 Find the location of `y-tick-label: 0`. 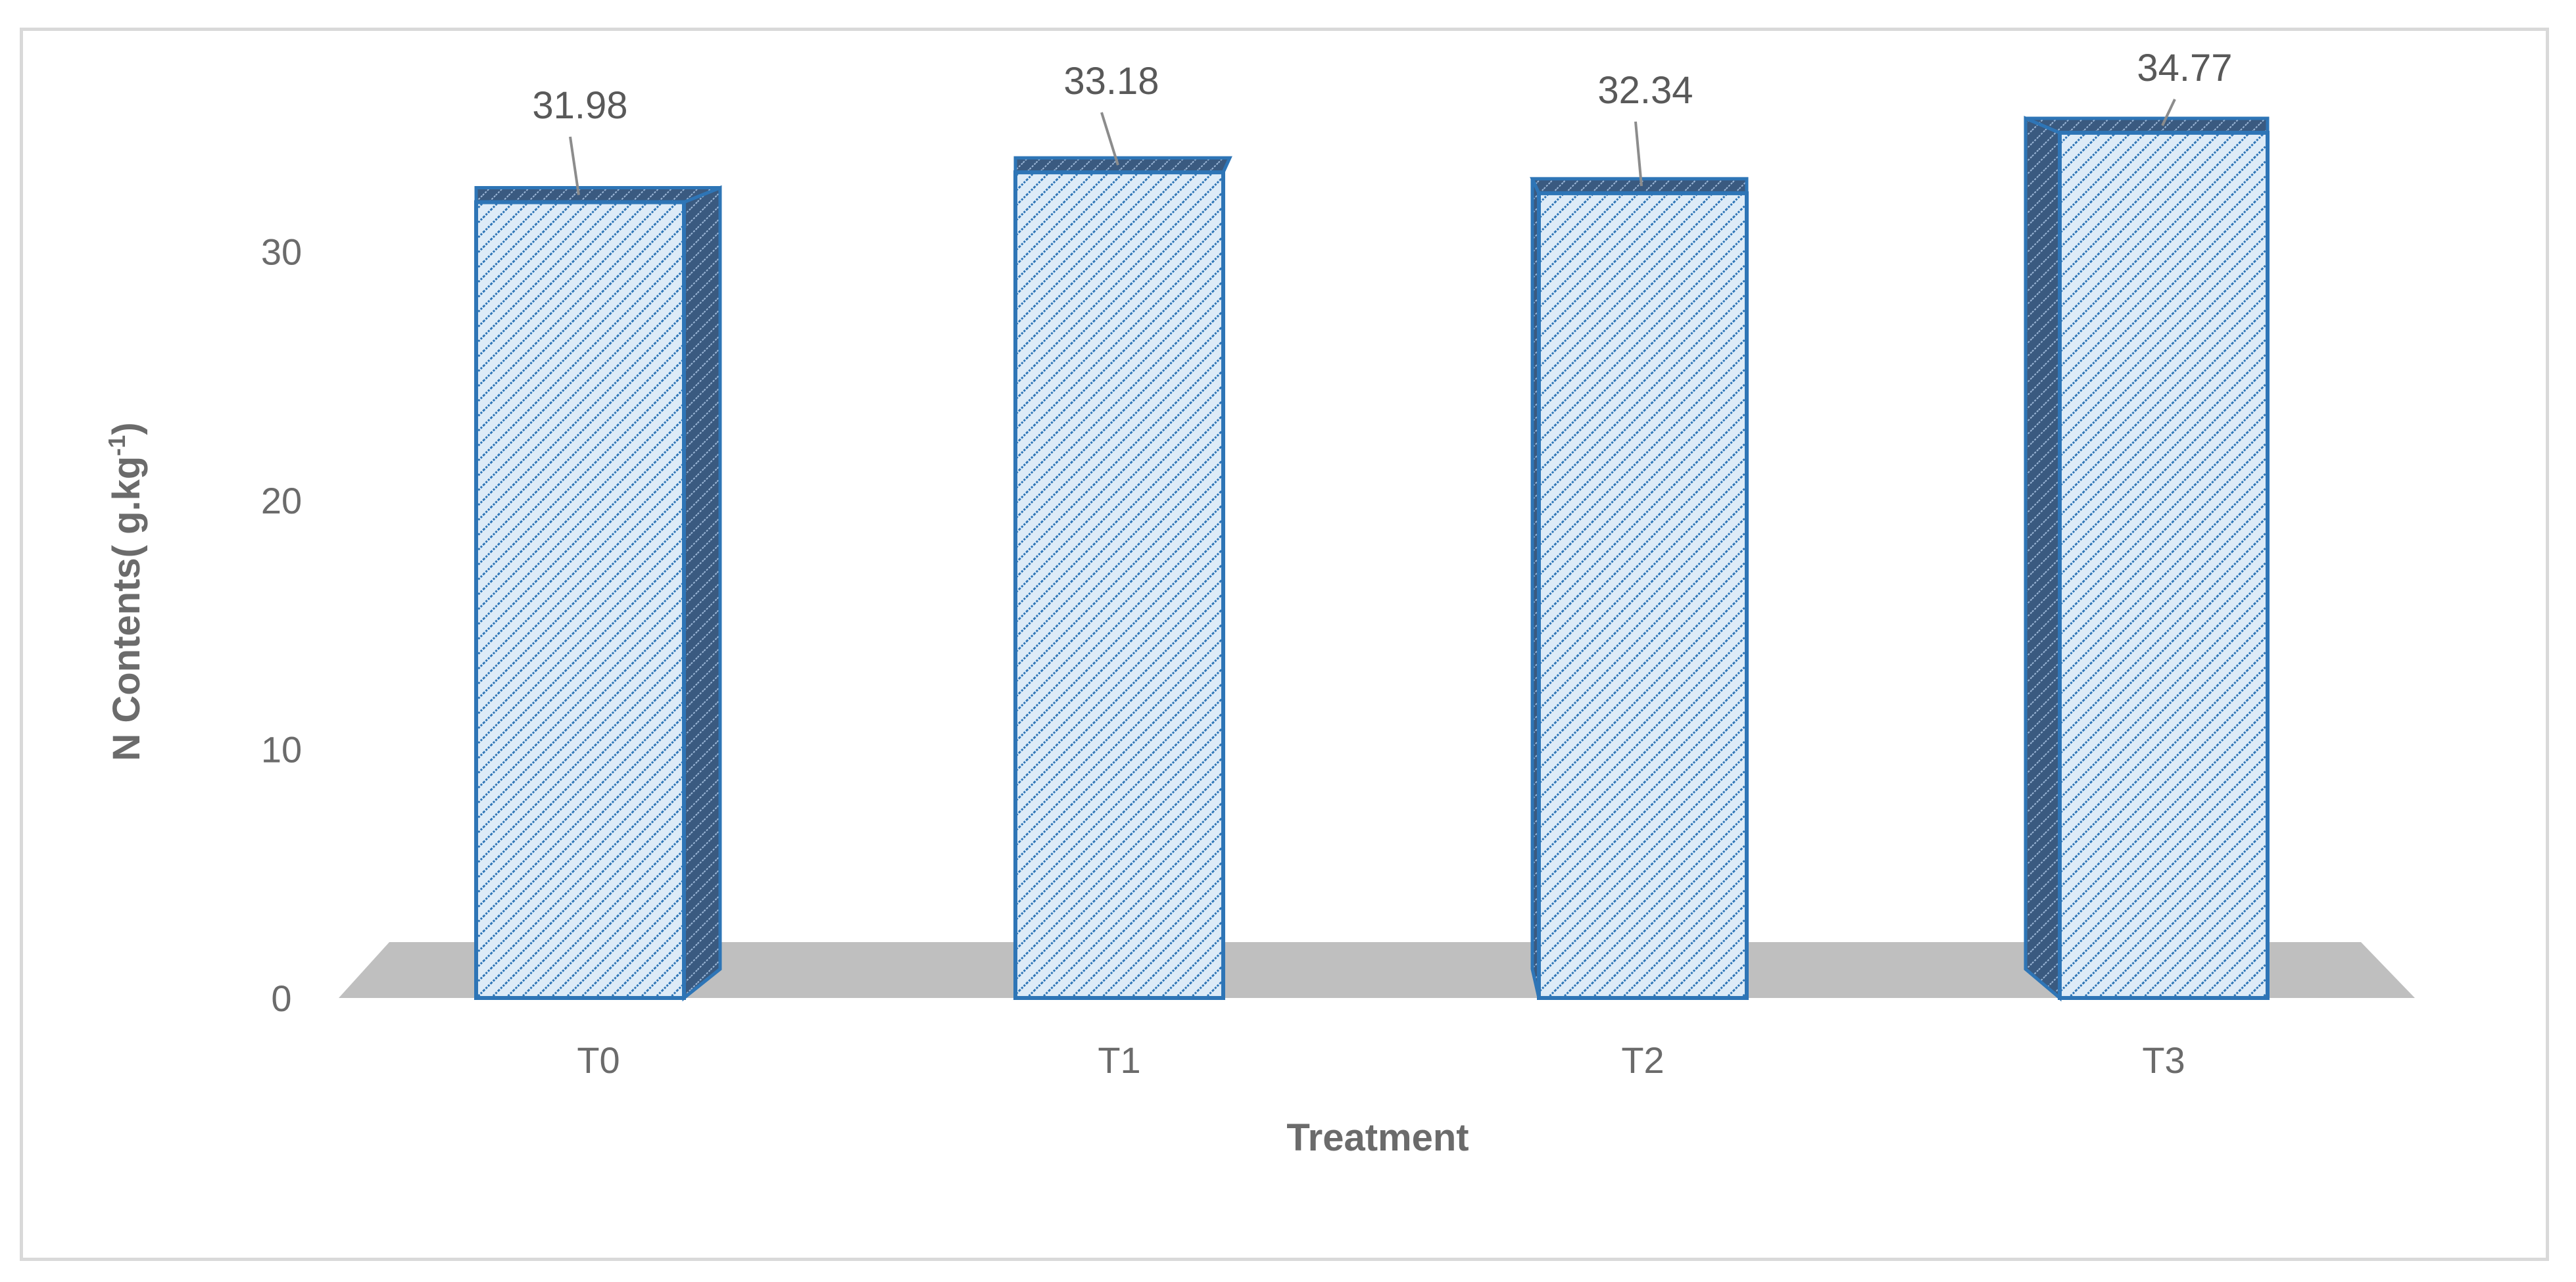

y-tick-label: 0 is located at coordinates (281, 998).